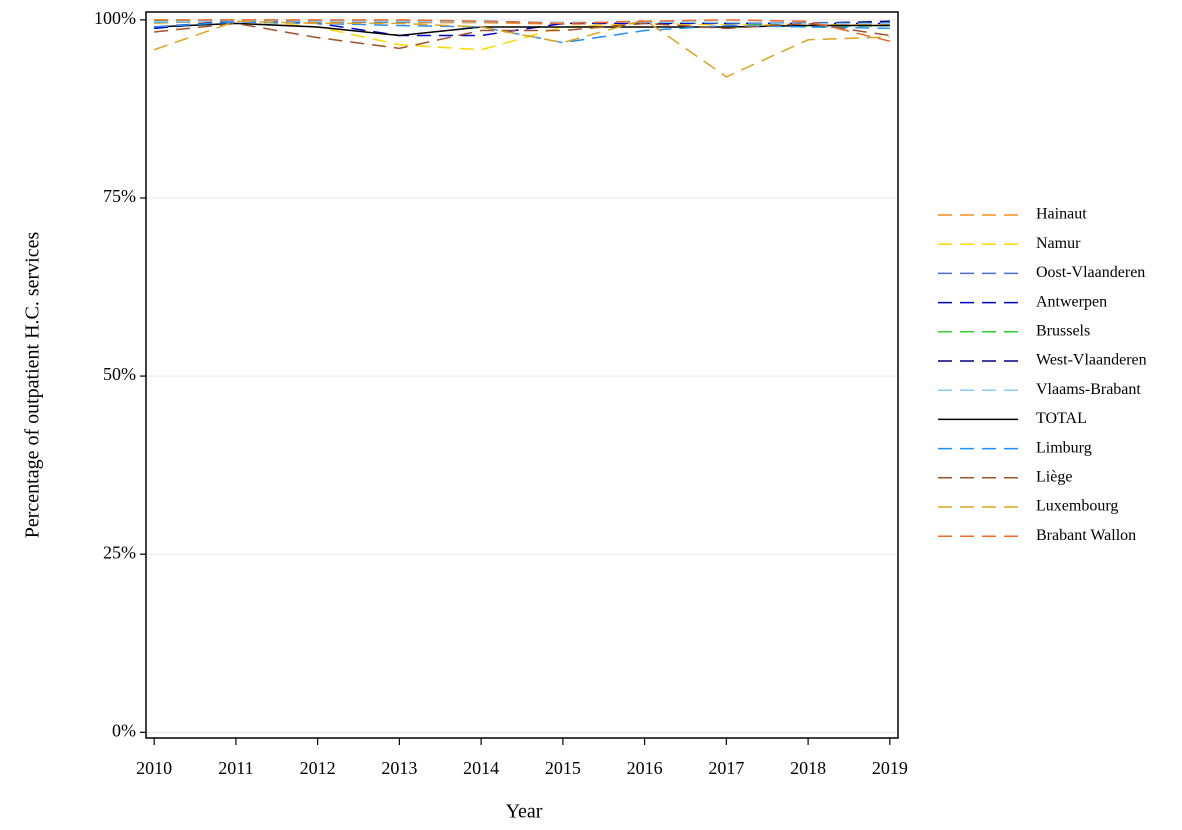 The width and height of the screenshot is (1182, 830). Describe the element at coordinates (563, 768) in the screenshot. I see `x-tick-label: 2015` at that location.